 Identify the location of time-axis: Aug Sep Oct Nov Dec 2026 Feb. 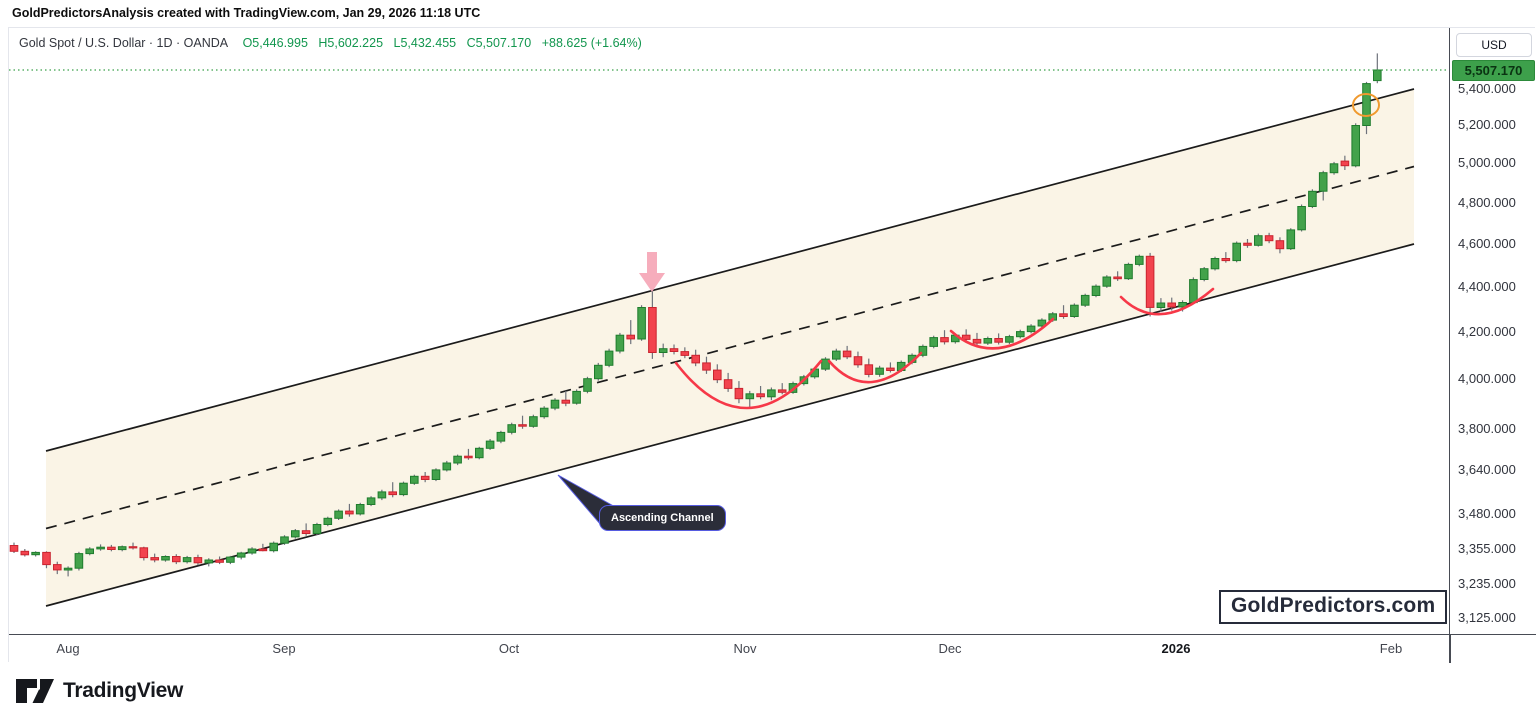
(772, 648).